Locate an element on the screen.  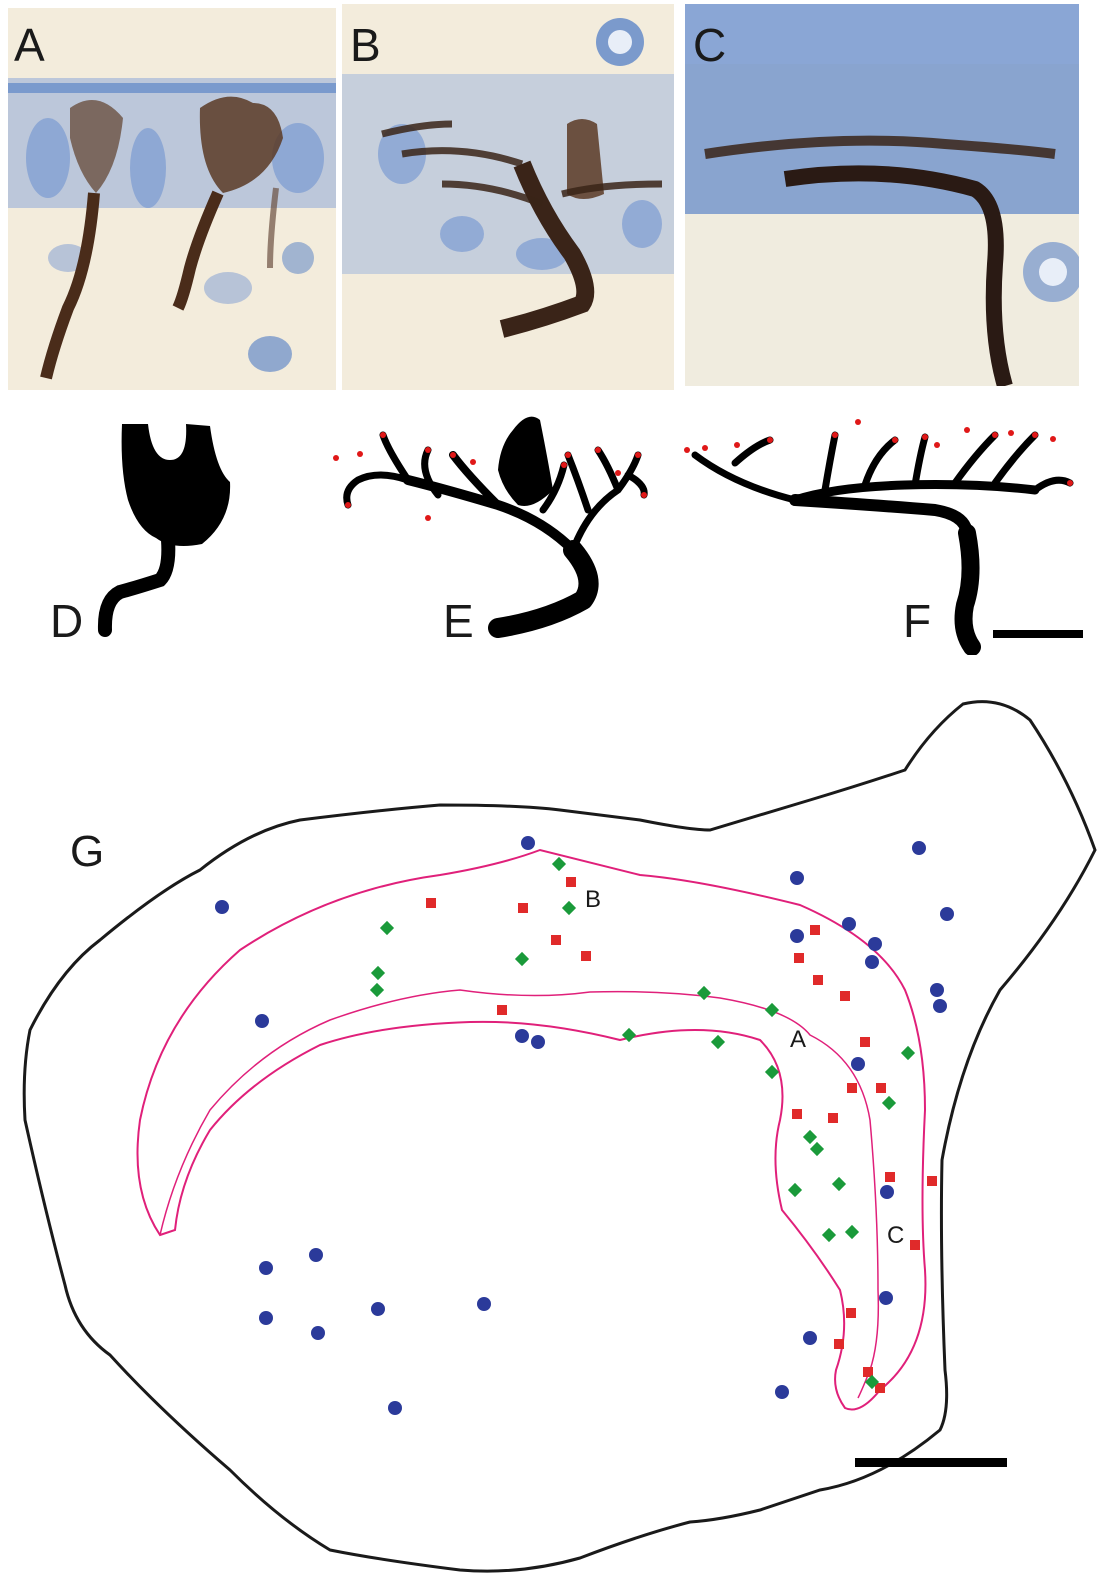
panel-a-label: A is located at coordinates (29, 45).